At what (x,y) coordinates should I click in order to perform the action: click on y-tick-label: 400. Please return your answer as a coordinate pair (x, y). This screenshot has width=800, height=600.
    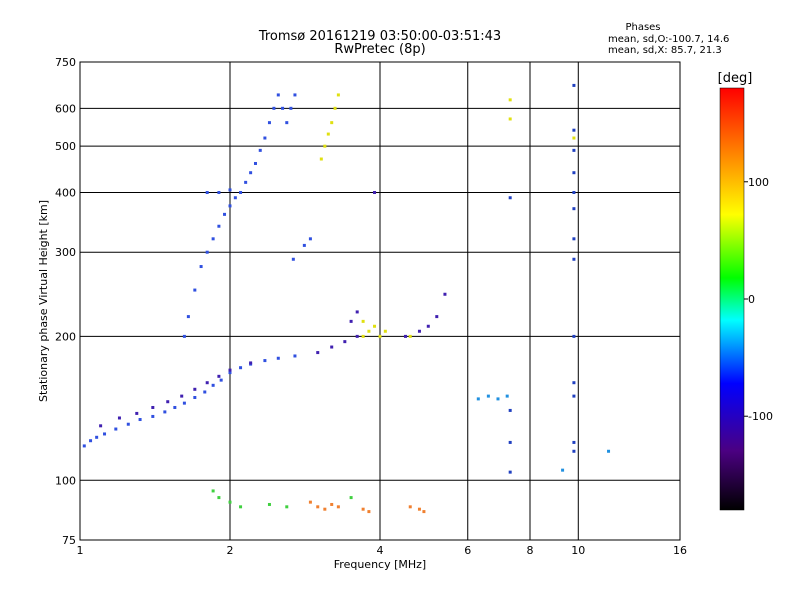
    Looking at the image, I should click on (65, 192).